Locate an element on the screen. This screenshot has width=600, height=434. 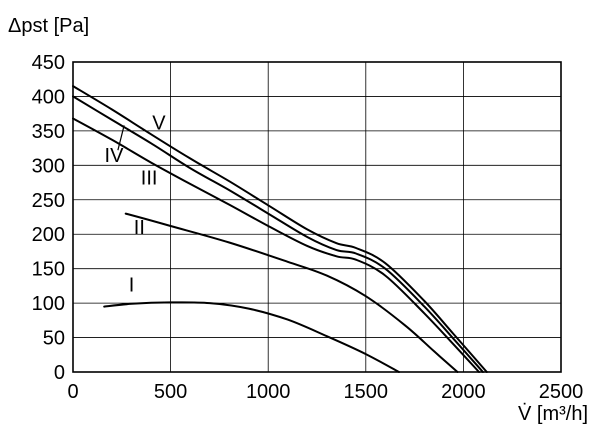
y-tick-label: 50 is located at coordinates (54, 339).